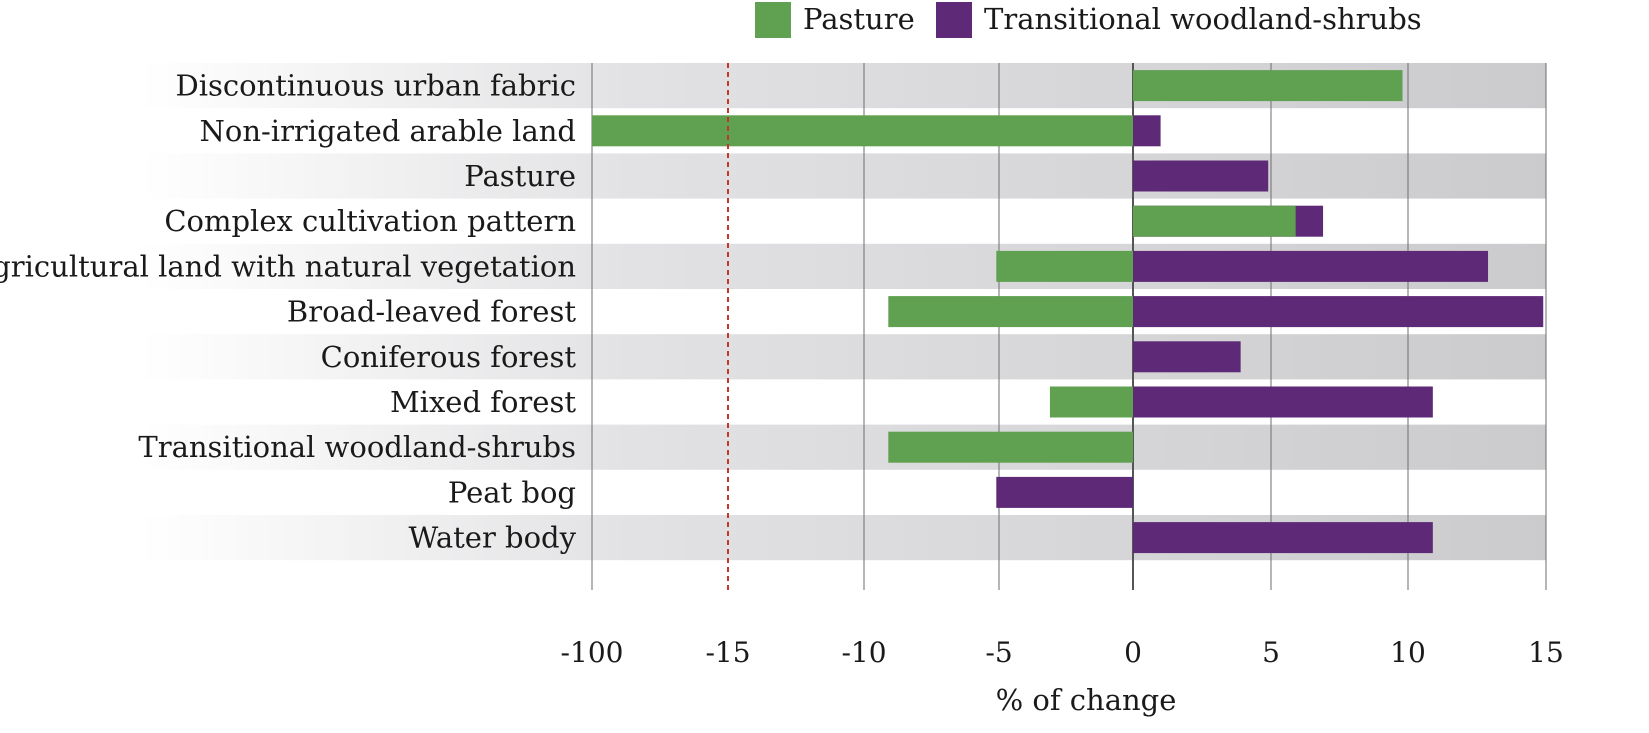 This screenshot has height=733, width=1649. Describe the element at coordinates (520, 176) in the screenshot. I see `category-label: Pasture` at that location.